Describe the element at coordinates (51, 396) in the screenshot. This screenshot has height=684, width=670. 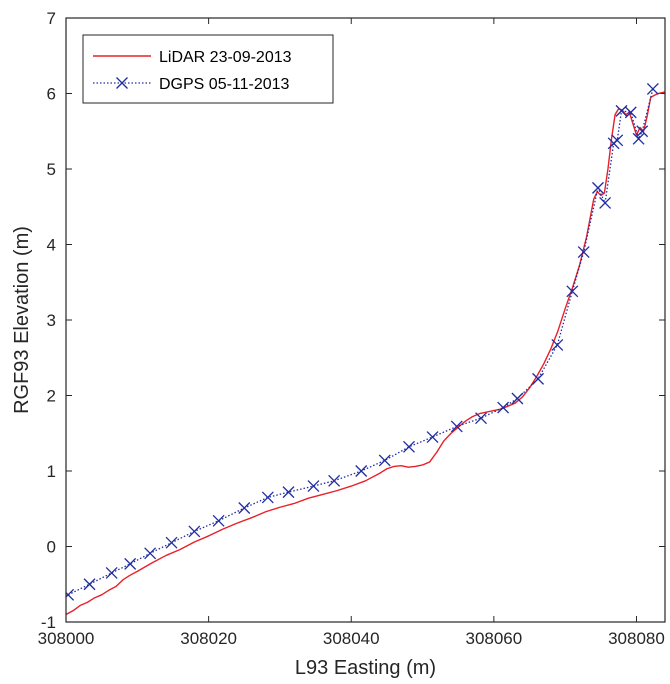
I see `y-tick-label: 2` at that location.